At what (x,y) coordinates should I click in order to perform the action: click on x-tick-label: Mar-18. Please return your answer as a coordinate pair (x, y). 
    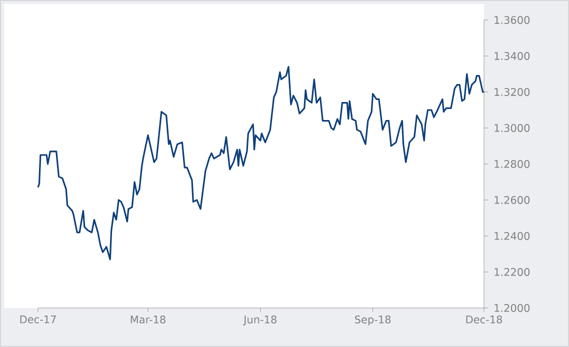
    Looking at the image, I should click on (148, 320).